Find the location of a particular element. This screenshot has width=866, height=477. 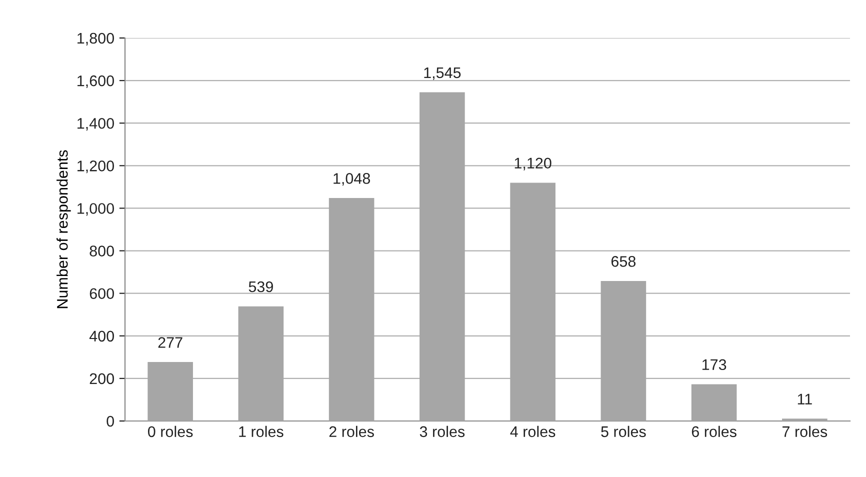

y-axis-title: Number of respondents is located at coordinates (63, 229).